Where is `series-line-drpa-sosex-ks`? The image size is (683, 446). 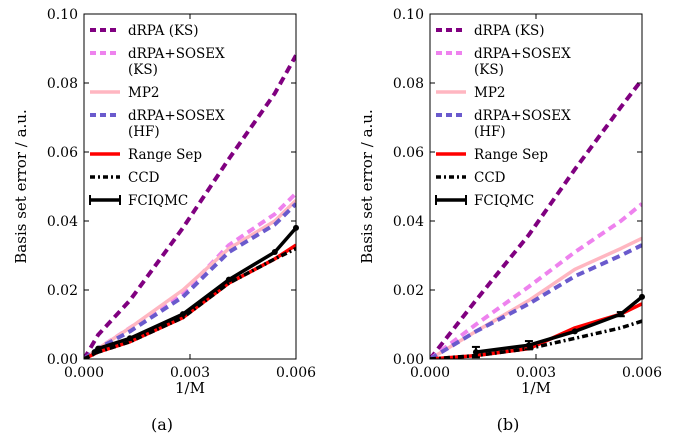
series-line-drpa-sosex-ks is located at coordinates (536, 280).